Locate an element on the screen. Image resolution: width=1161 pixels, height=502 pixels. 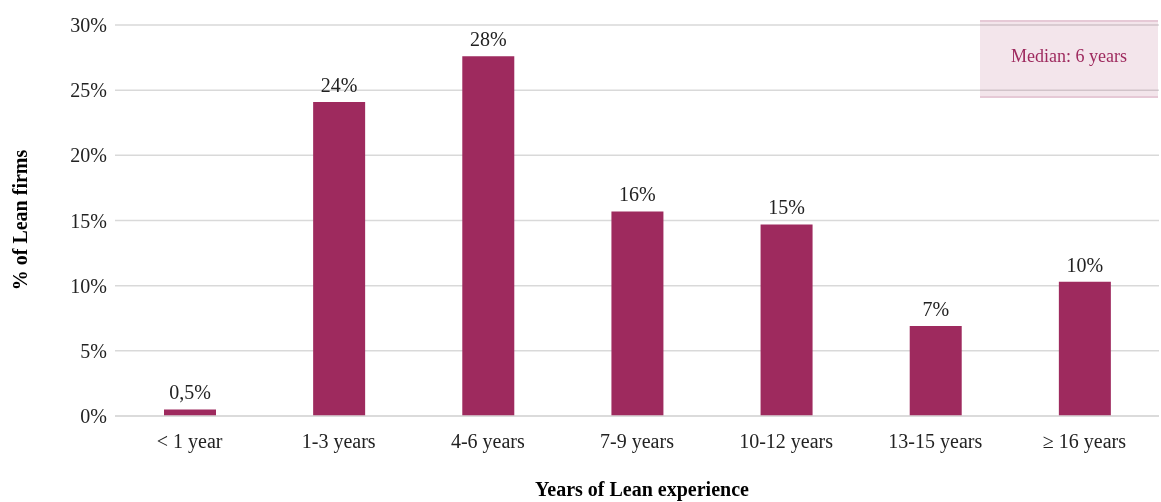
x-tick-label: 7-9 years is located at coordinates (637, 442).